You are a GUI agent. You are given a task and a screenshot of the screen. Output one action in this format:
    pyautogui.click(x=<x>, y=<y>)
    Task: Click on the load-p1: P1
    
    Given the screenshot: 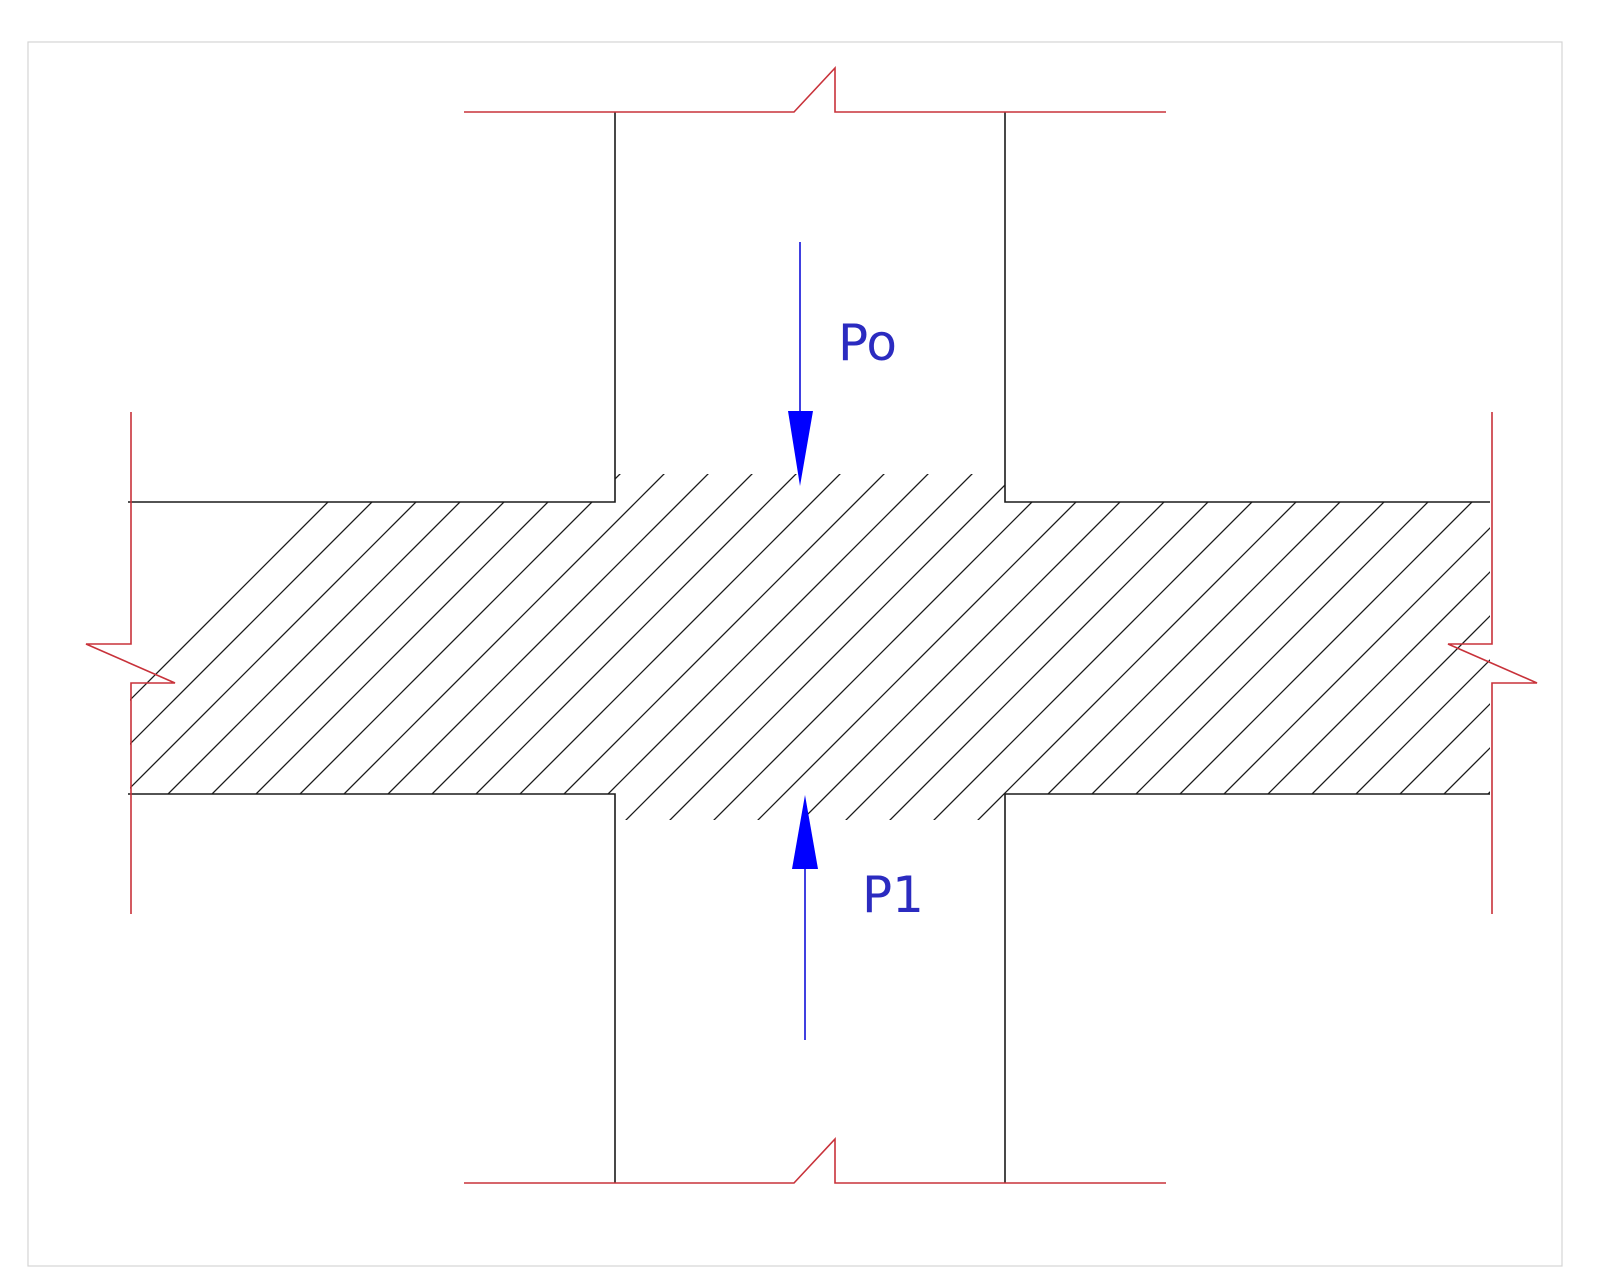 What is the action you would take?
    pyautogui.click(x=858, y=917)
    